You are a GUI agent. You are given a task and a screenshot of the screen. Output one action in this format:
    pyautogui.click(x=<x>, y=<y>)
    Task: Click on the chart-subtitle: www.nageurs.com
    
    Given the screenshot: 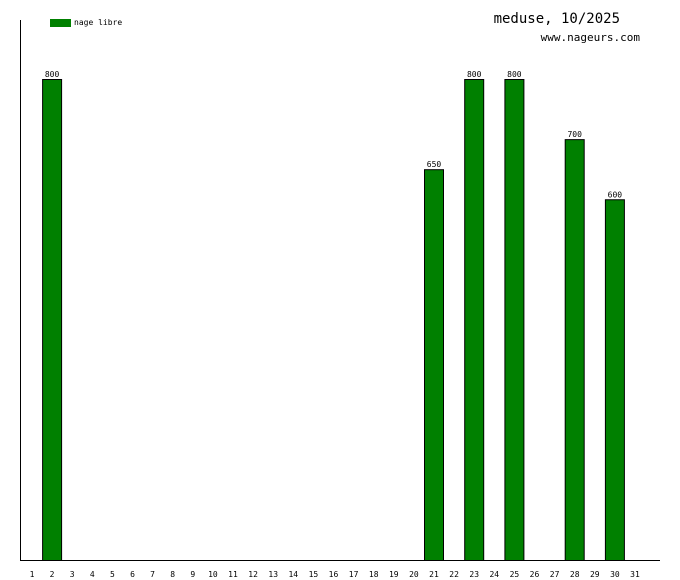 What is the action you would take?
    pyautogui.click(x=591, y=37)
    